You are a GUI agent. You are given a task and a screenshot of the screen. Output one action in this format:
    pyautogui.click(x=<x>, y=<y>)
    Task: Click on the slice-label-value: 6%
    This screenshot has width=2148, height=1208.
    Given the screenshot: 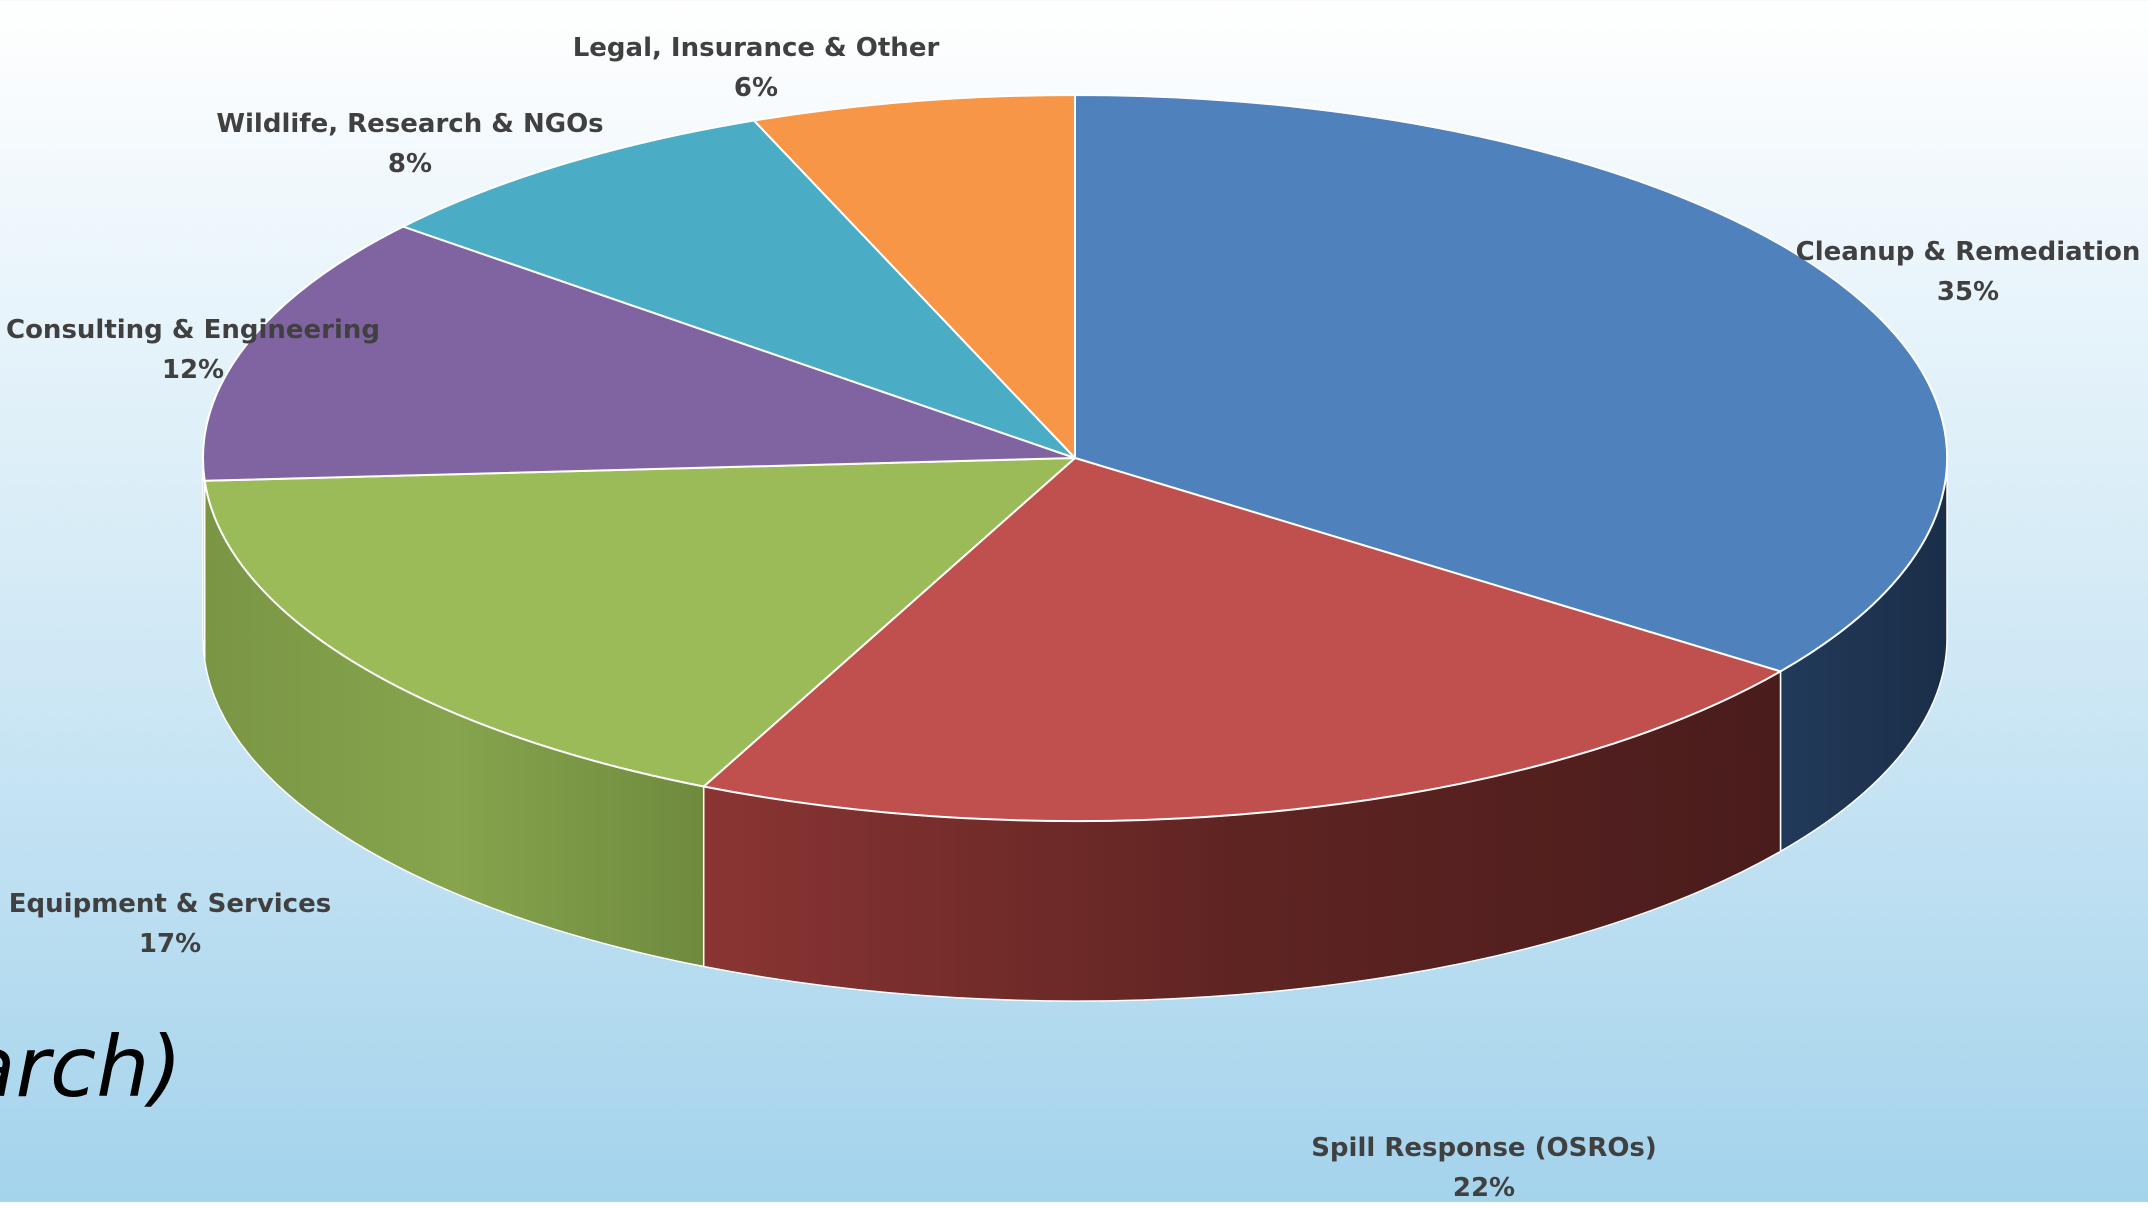 What is the action you would take?
    pyautogui.click(x=756, y=88)
    